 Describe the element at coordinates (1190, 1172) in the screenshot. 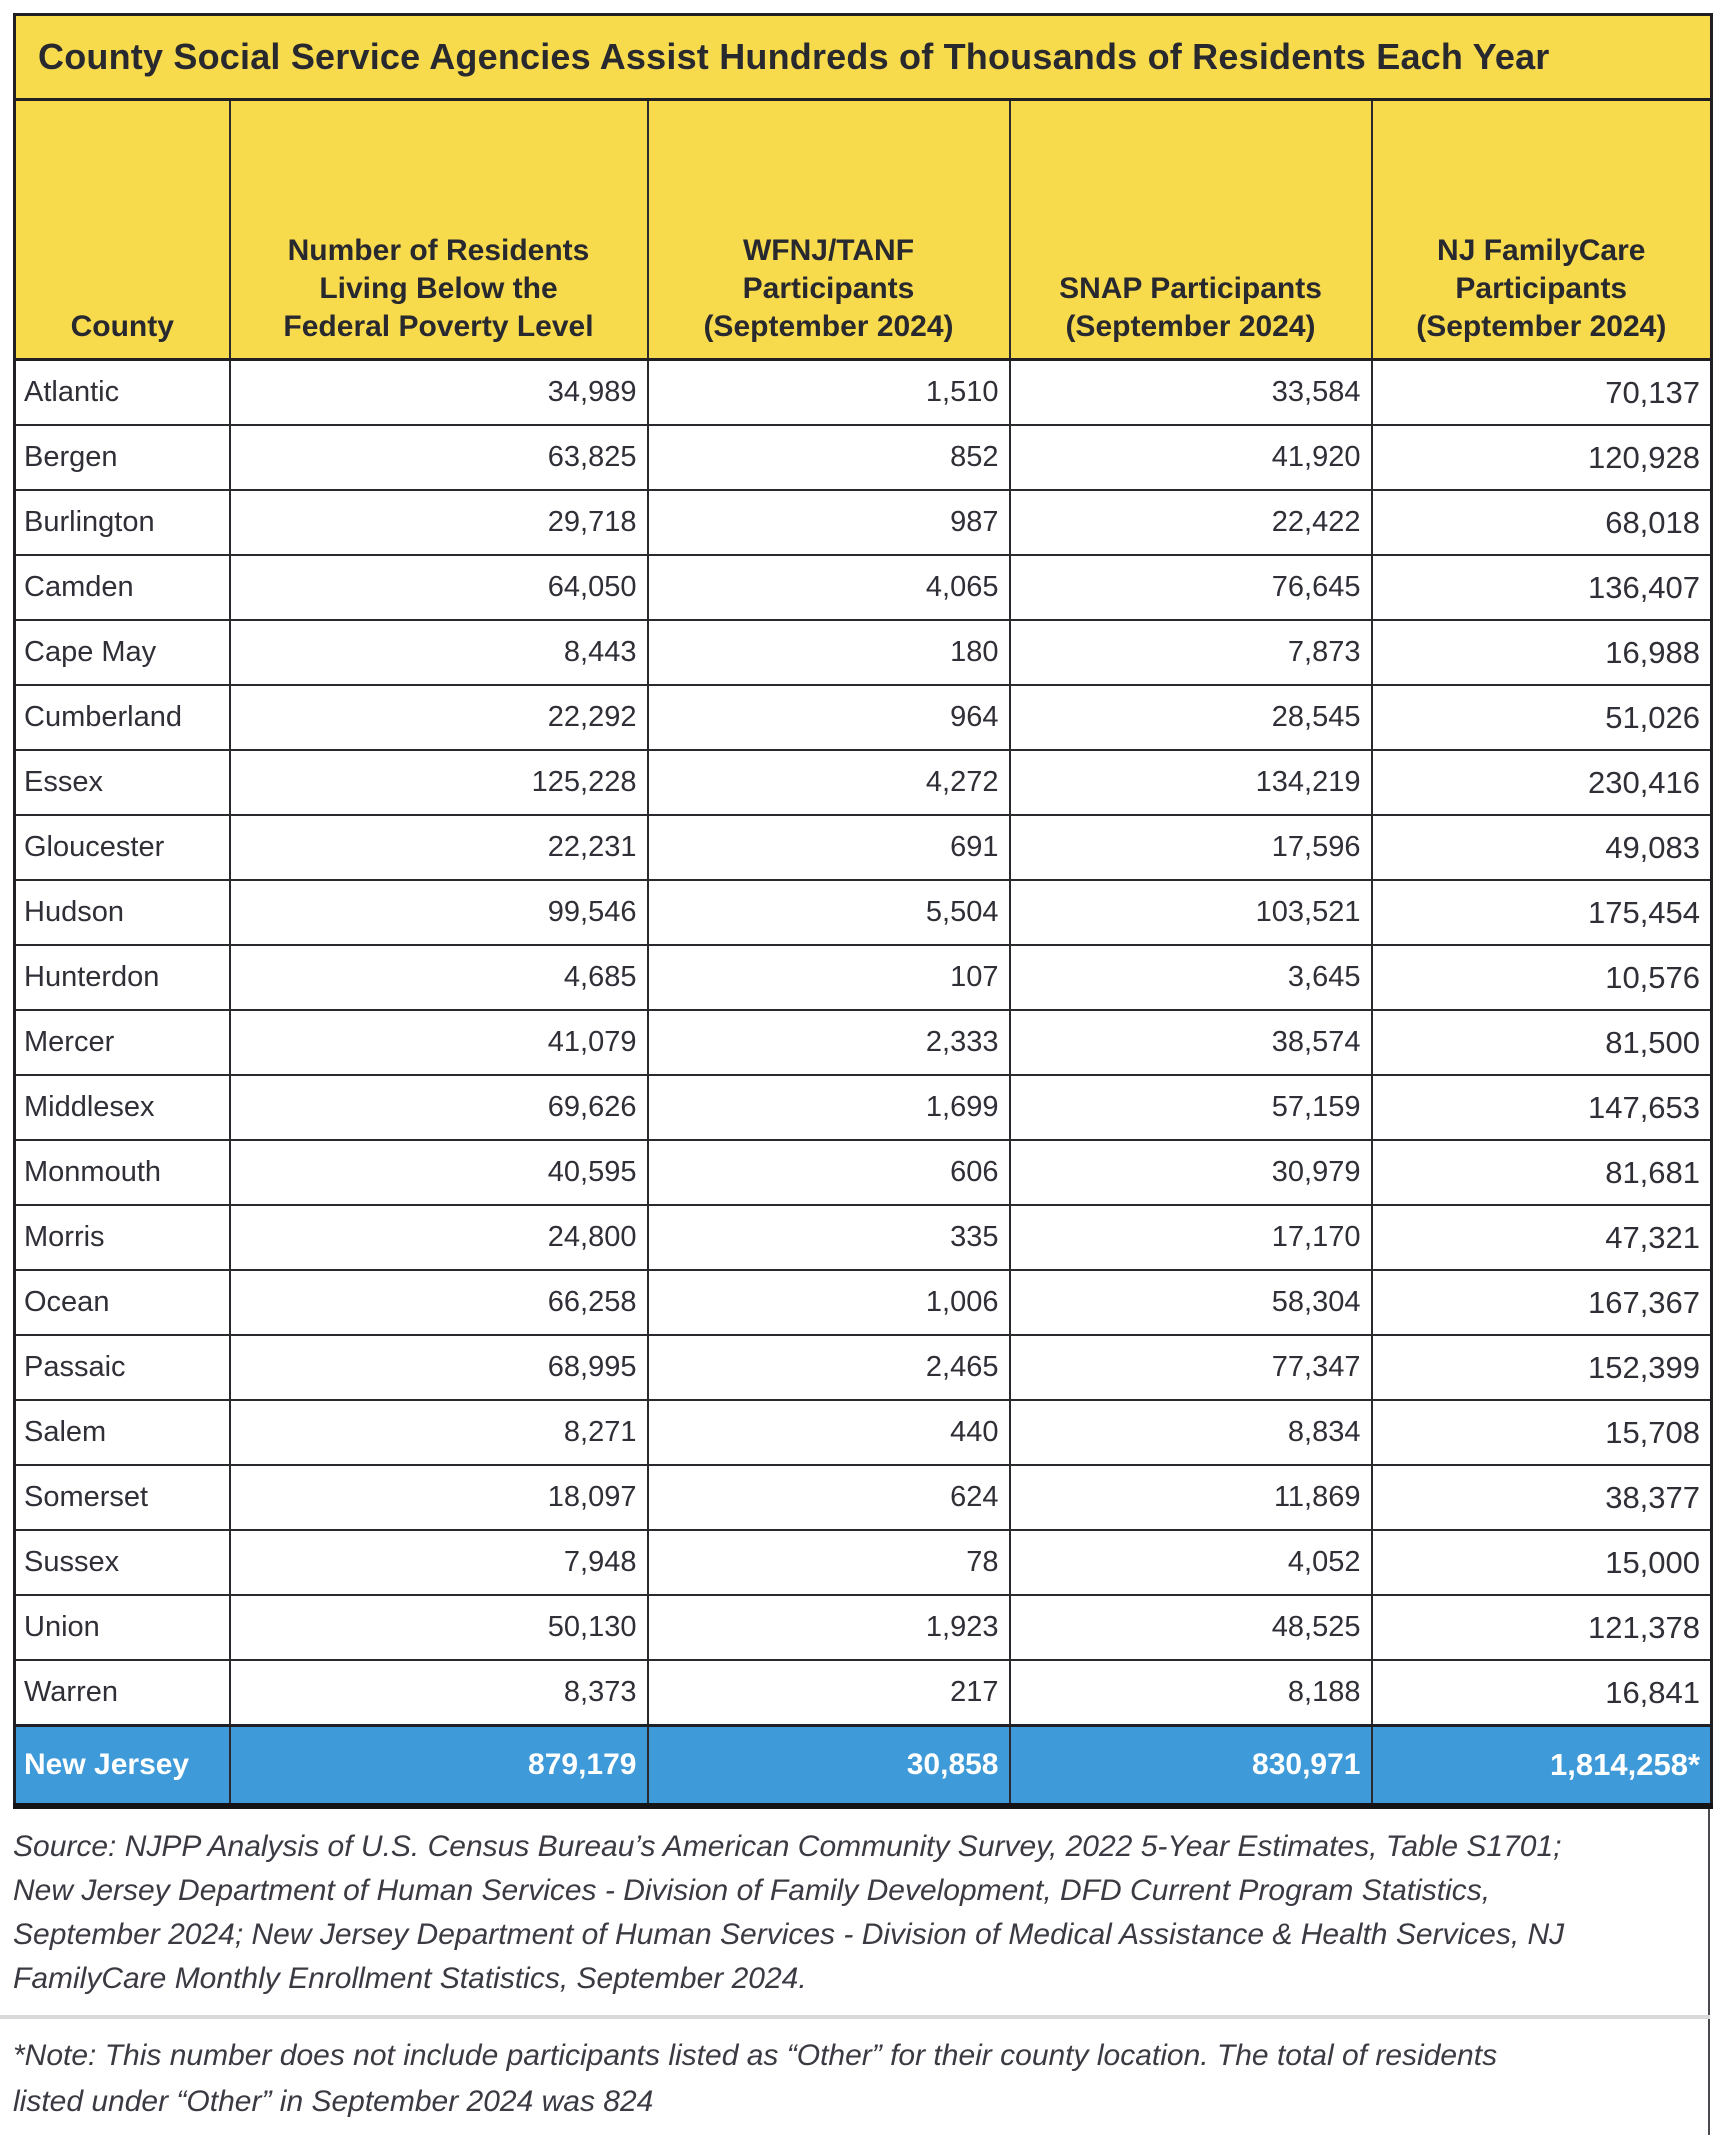

I see `snap-cell: 30,979` at that location.